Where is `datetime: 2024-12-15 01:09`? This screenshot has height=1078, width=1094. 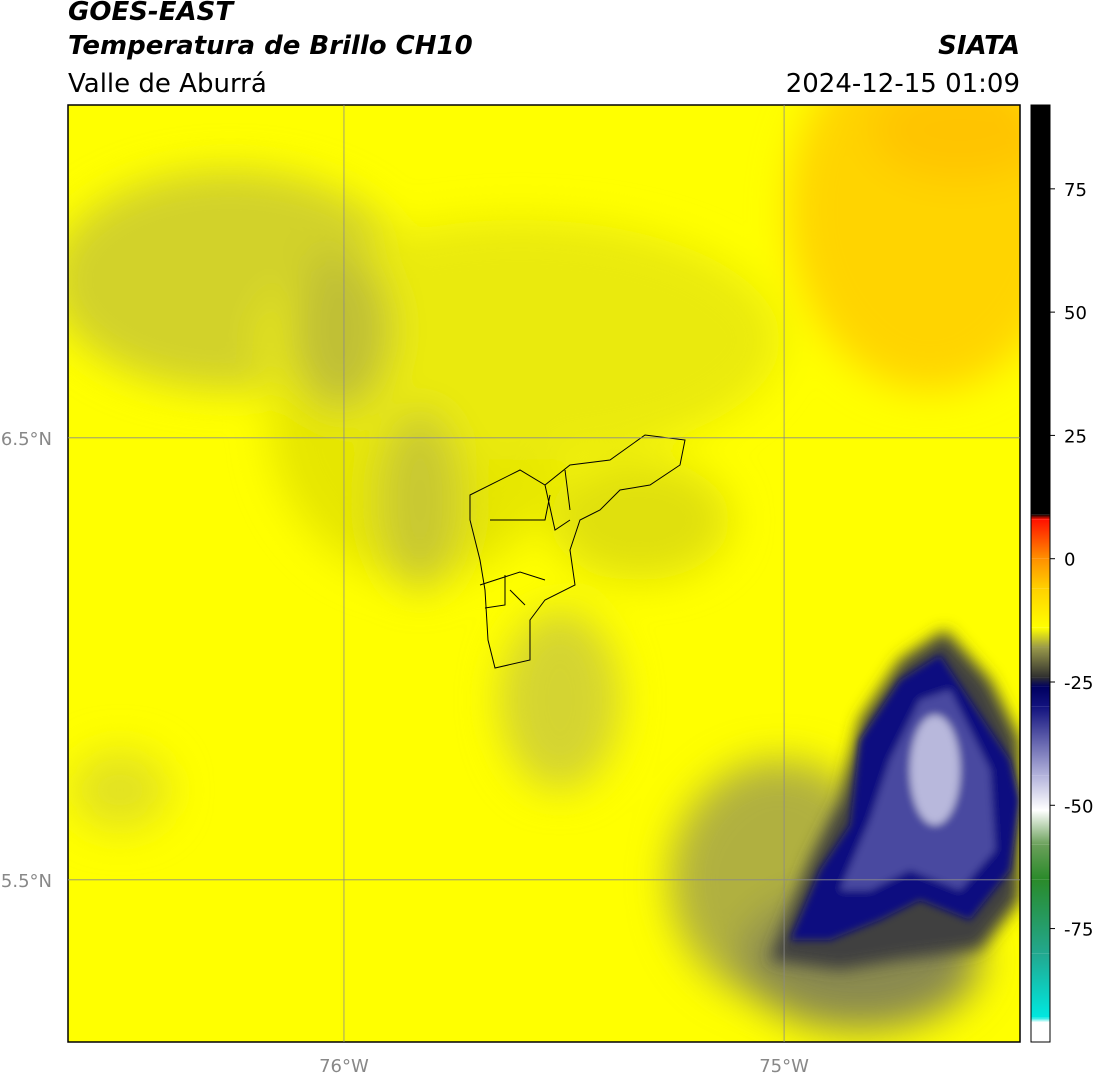
datetime: 2024-12-15 01:09 is located at coordinates (903, 84).